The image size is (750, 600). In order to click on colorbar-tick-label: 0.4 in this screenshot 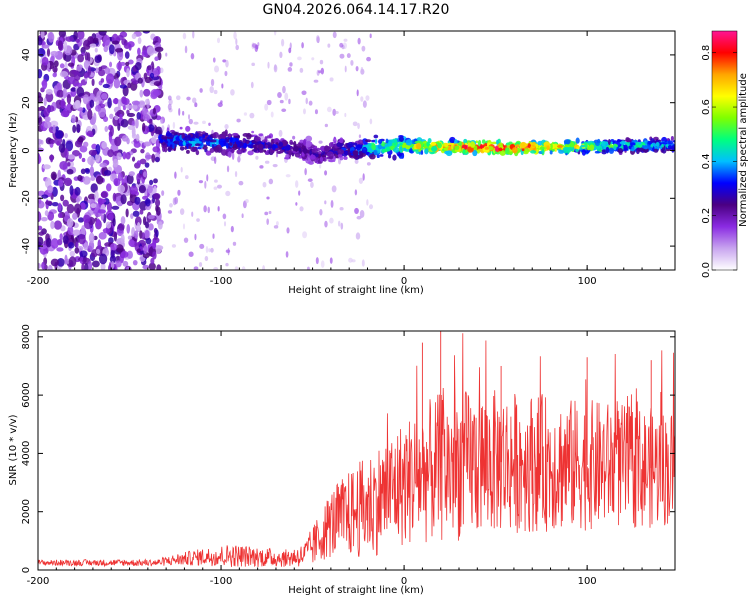, I will do `click(706, 161)`.